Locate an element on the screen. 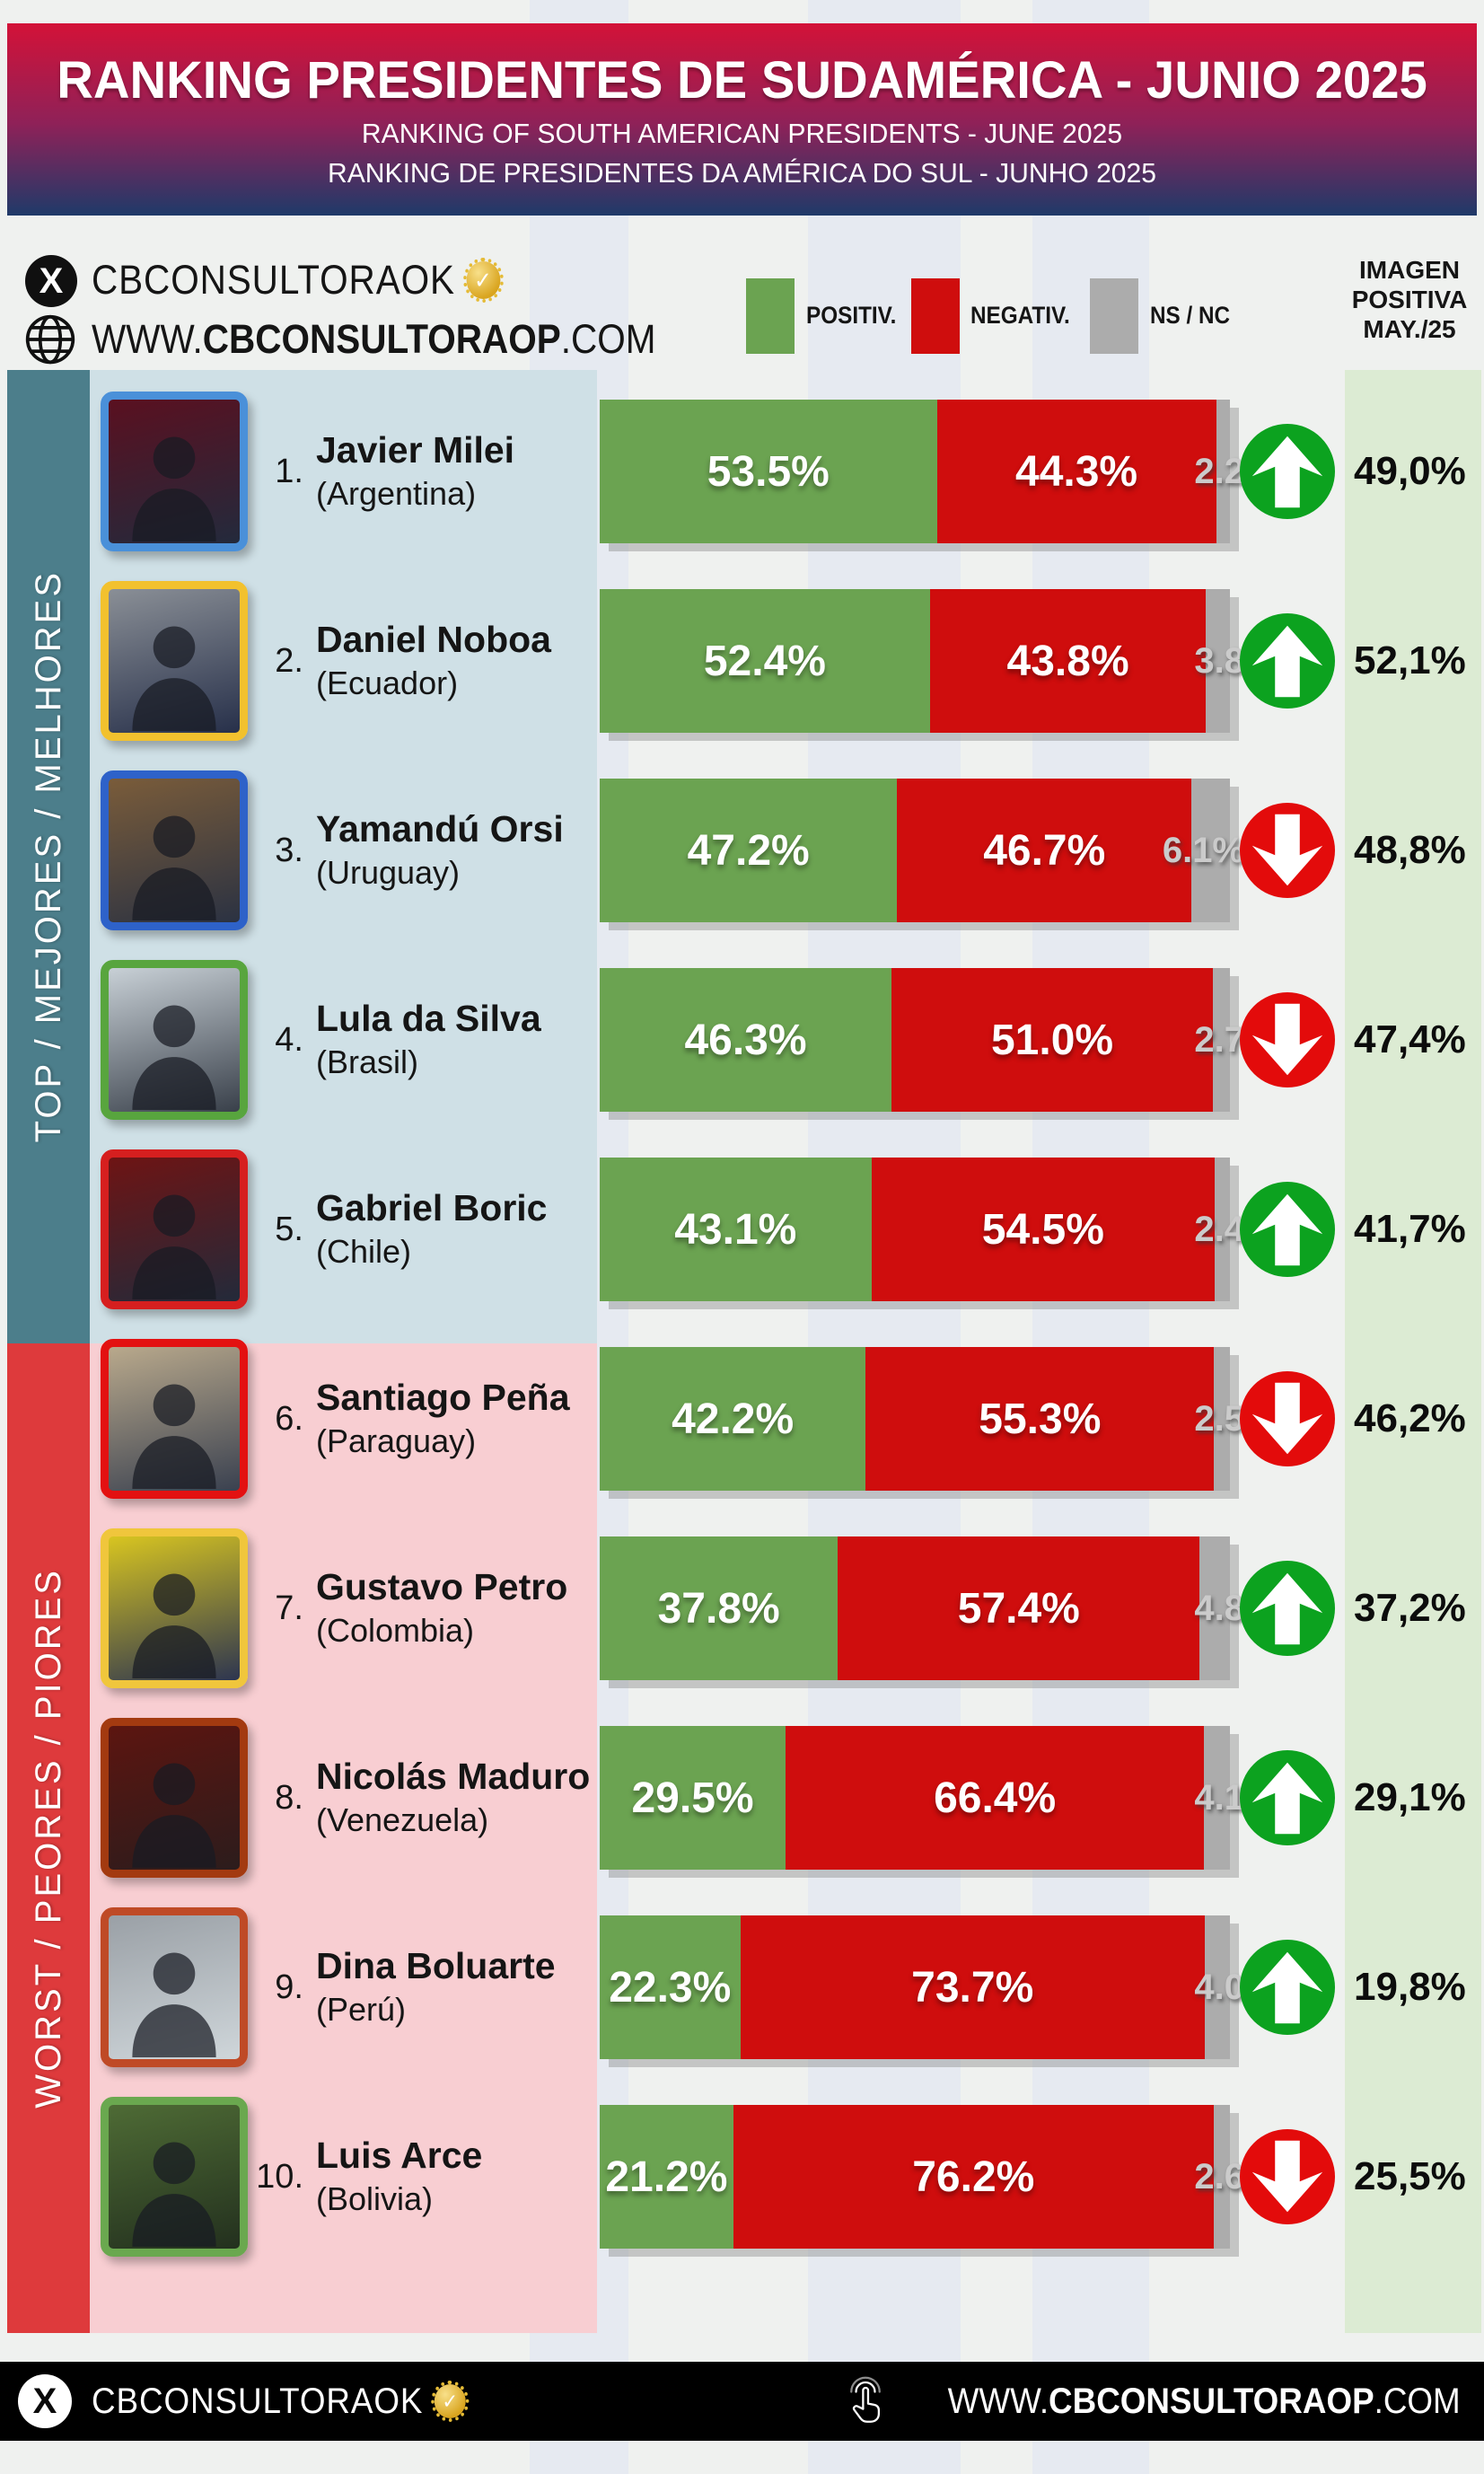 The height and width of the screenshot is (2474, 1484). approval-stacked-bar: 42.2% 55.3% 2.5 is located at coordinates (922, 1419).